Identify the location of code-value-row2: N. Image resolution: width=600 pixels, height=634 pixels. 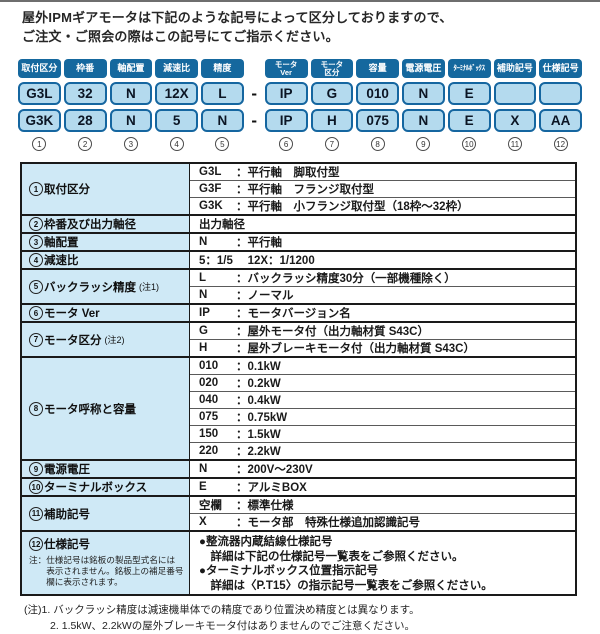
(222, 120).